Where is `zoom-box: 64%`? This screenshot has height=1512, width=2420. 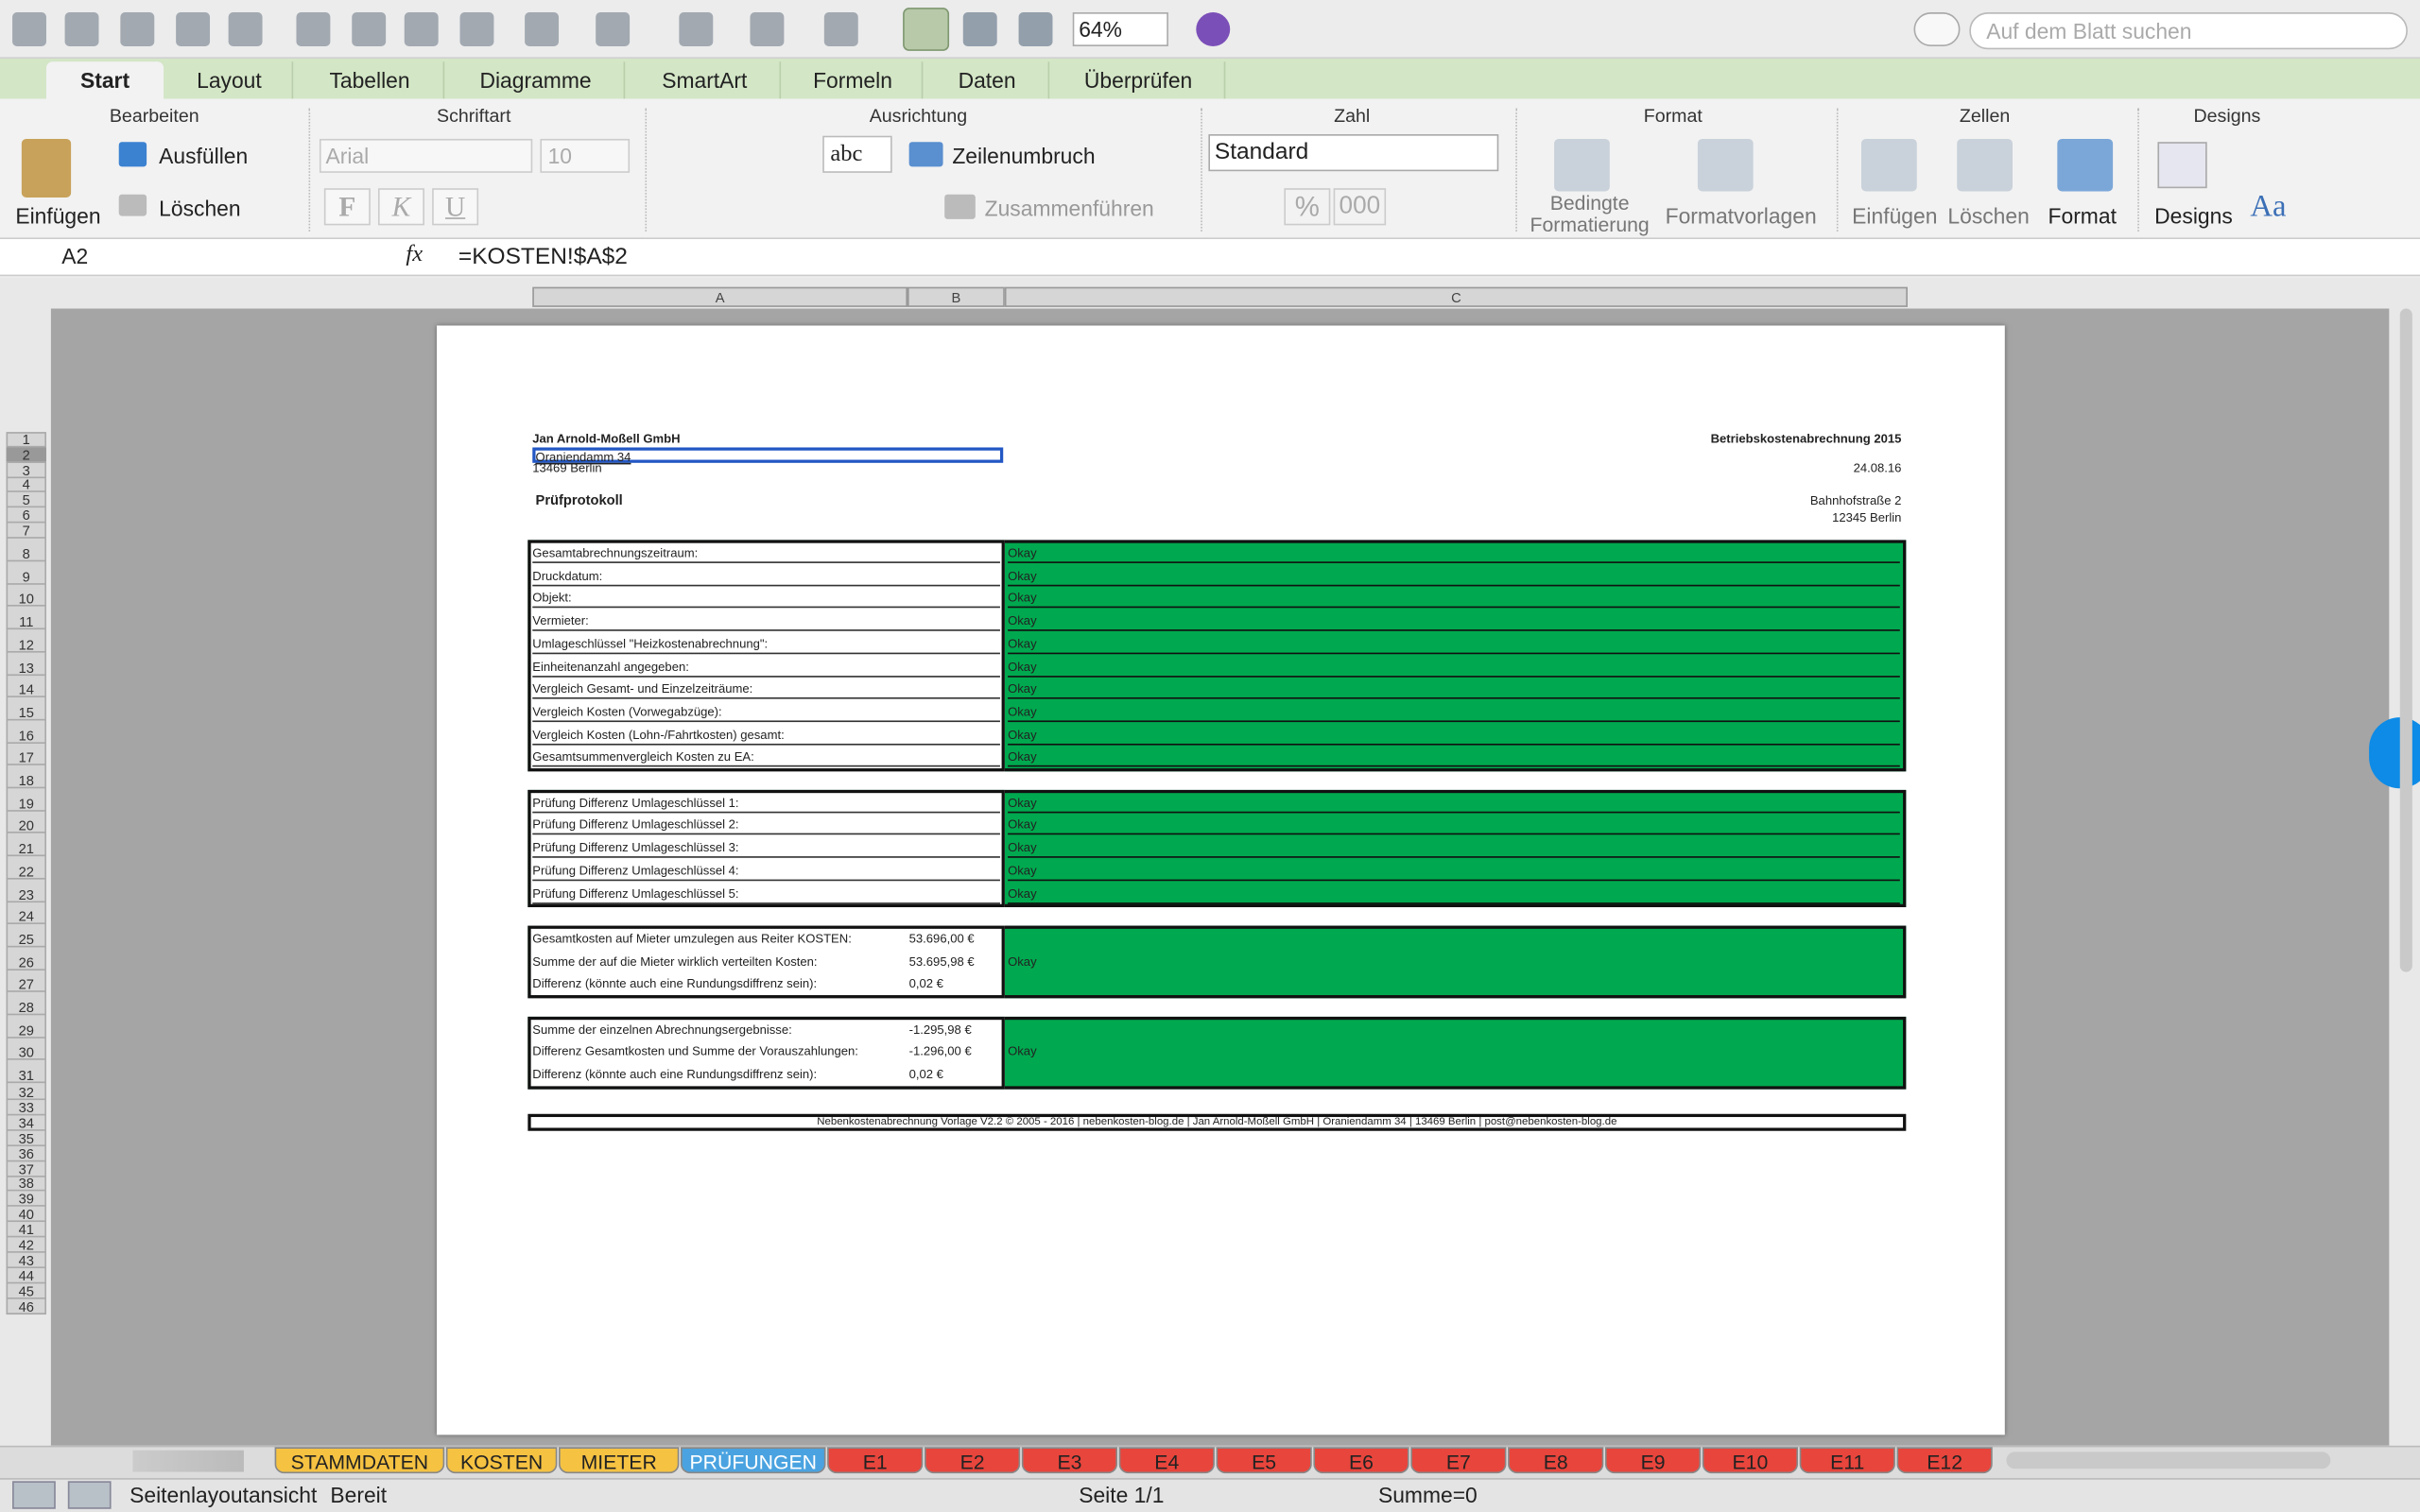
zoom-box: 64% is located at coordinates (1120, 29).